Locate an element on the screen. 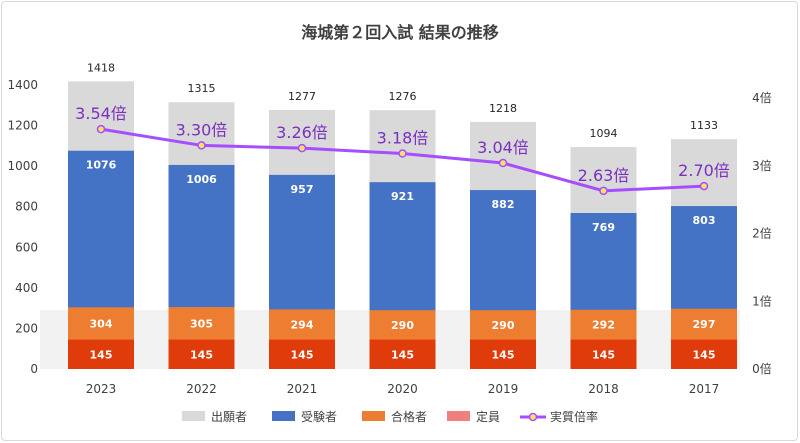 Image resolution: width=800 pixels, height=443 pixels. y-tick-label: 1400 is located at coordinates (22, 85).